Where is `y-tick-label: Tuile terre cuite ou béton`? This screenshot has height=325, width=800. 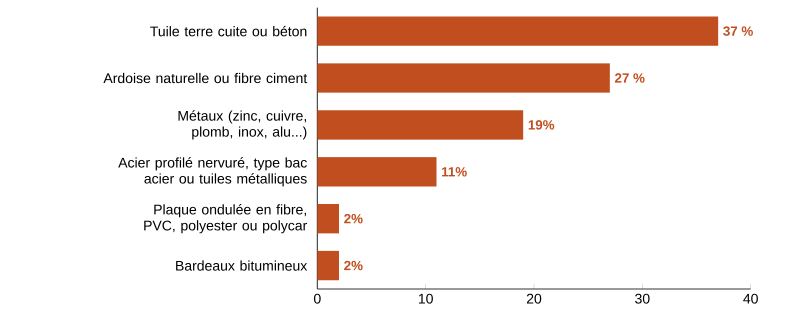
y-tick-label: Tuile terre cuite ou béton is located at coordinates (228, 31).